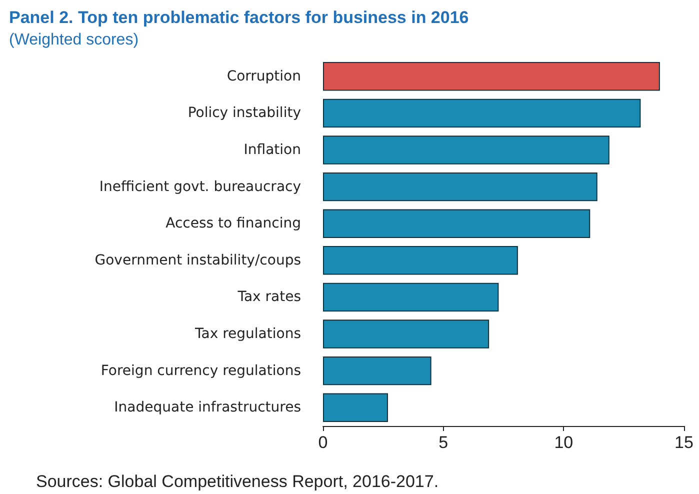 Image resolution: width=699 pixels, height=494 pixels. What do you see at coordinates (233, 224) in the screenshot?
I see `y-tick-label: Access to financing` at bounding box center [233, 224].